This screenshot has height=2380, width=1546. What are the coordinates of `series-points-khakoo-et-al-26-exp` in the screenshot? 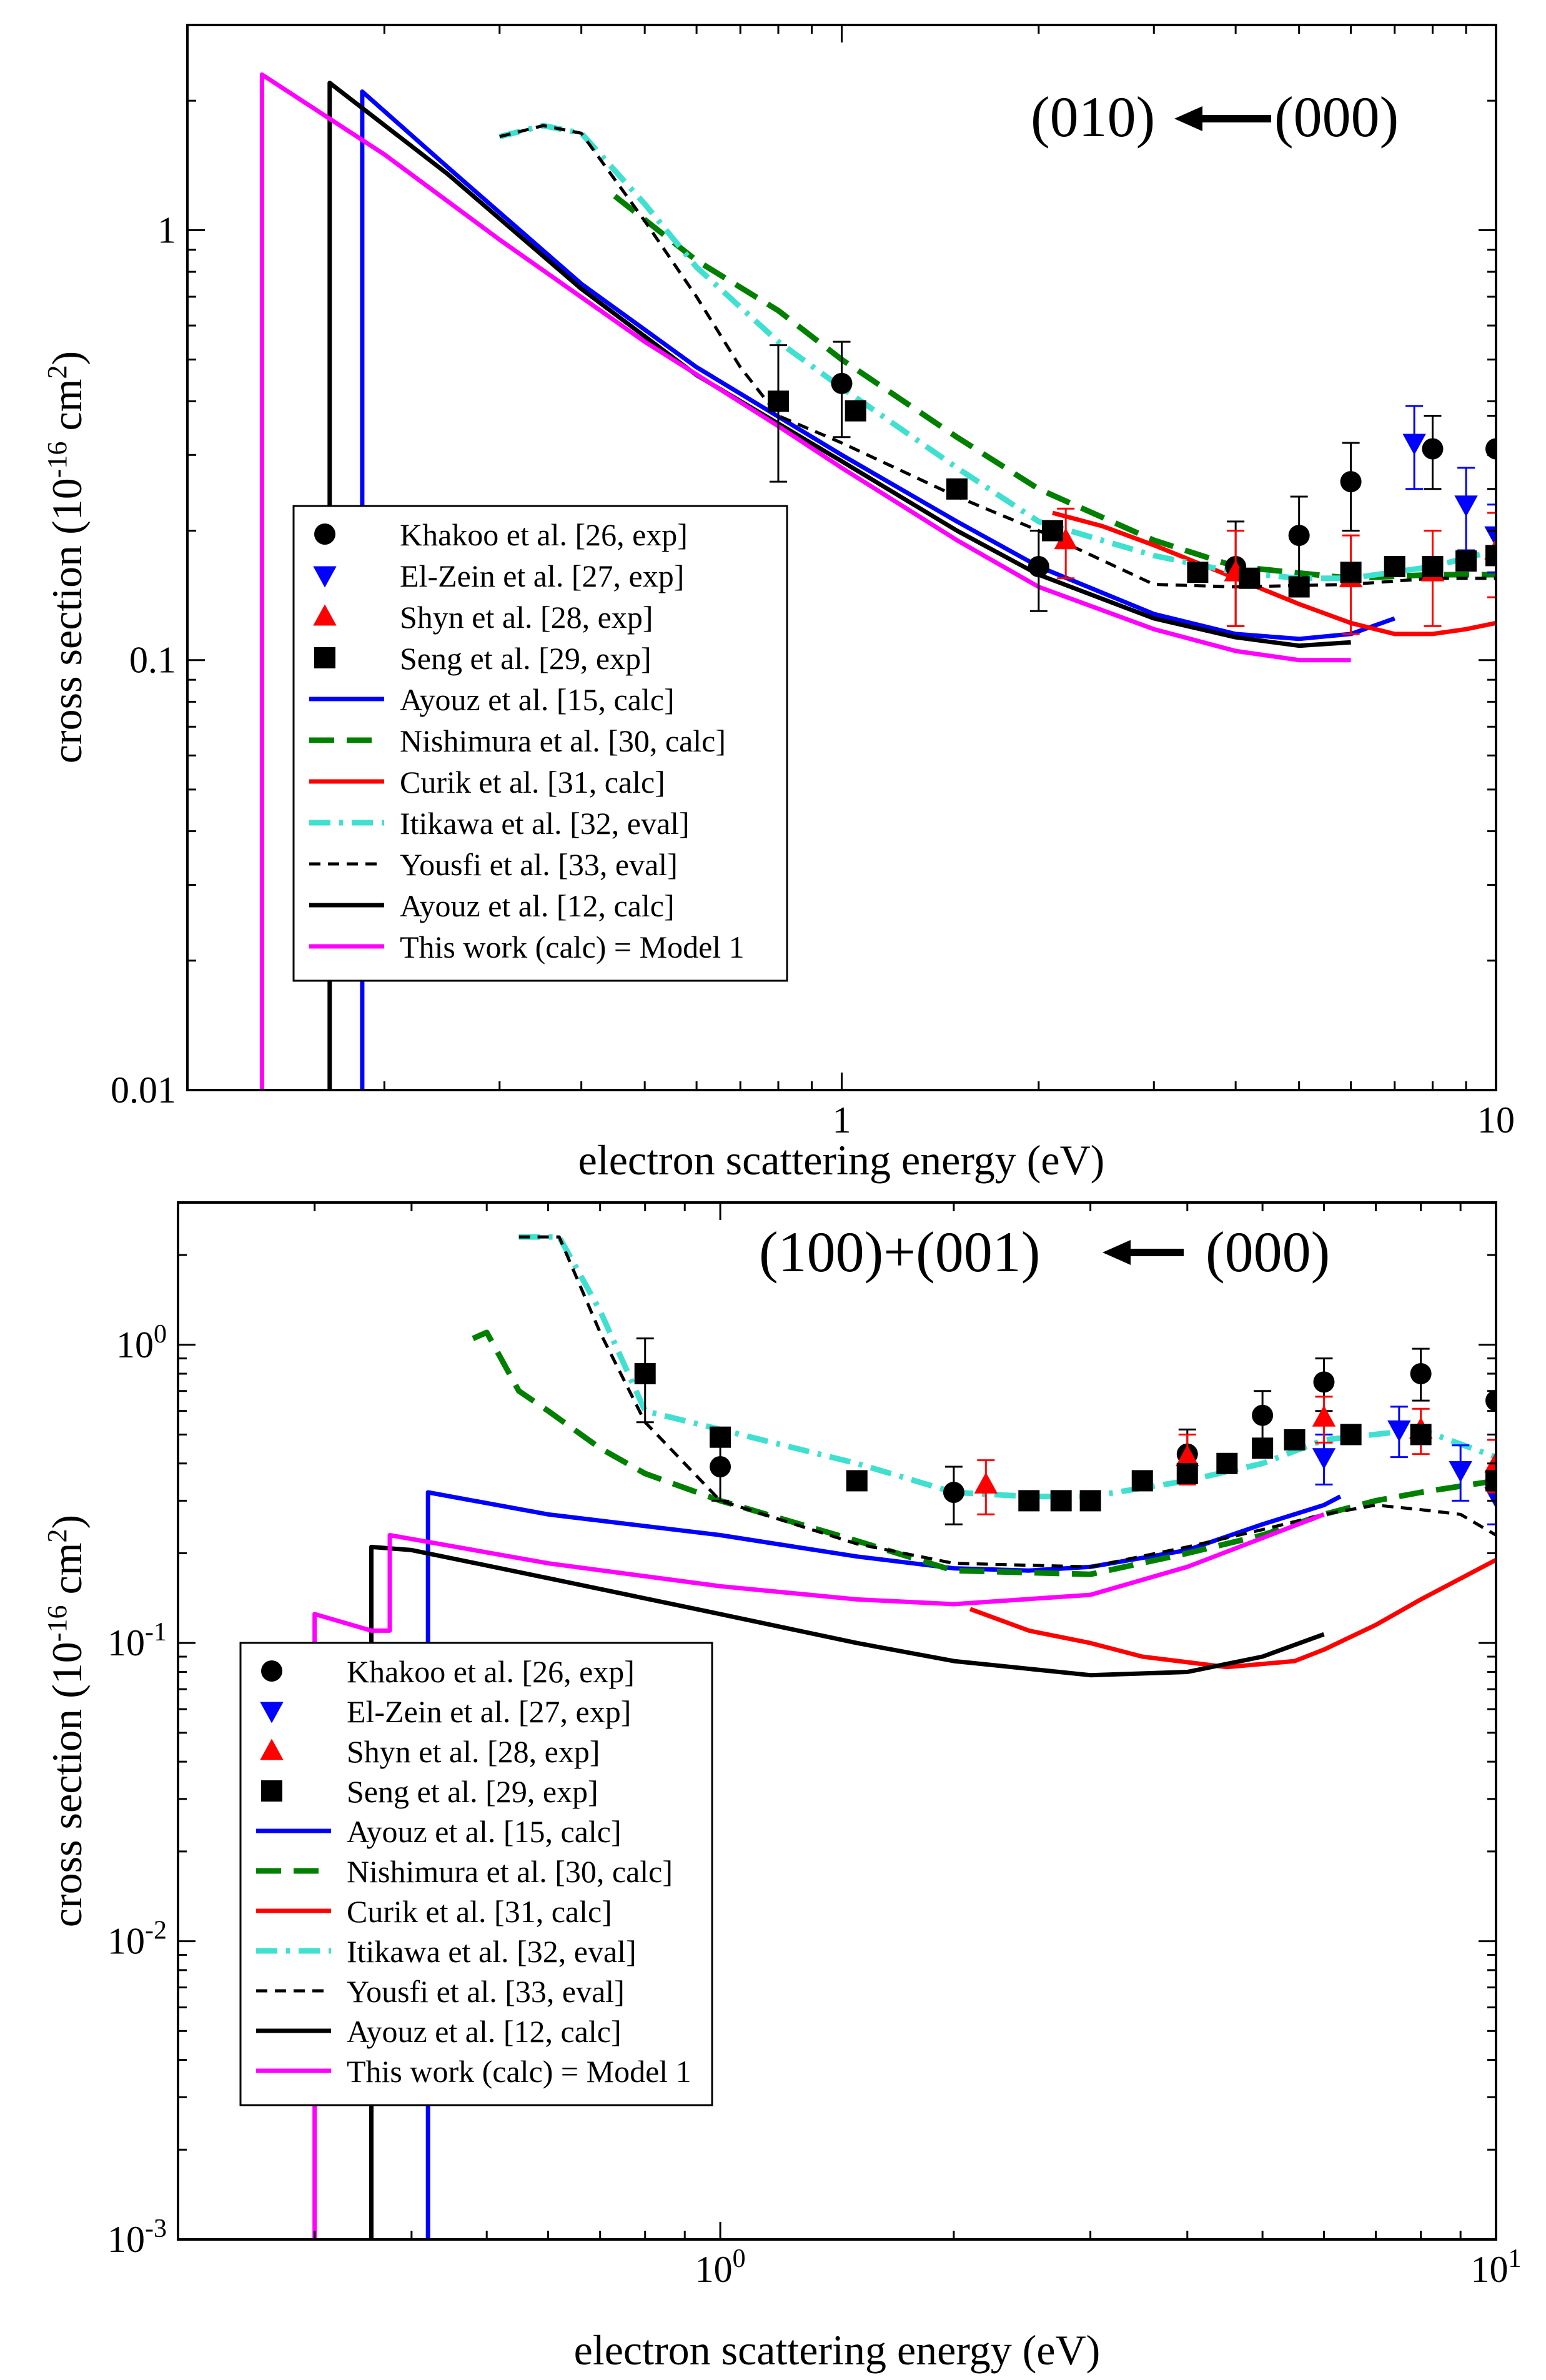 It's located at (1163, 483).